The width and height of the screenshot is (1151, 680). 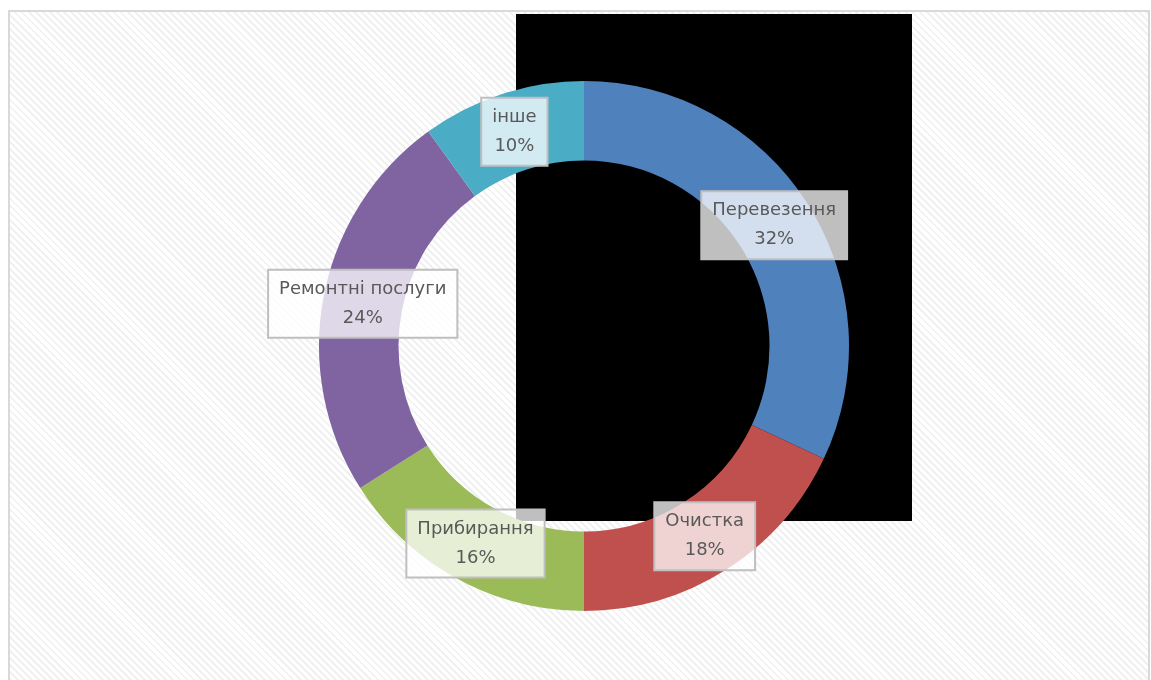 I want to click on data-label: 16%, so click(x=475, y=556).